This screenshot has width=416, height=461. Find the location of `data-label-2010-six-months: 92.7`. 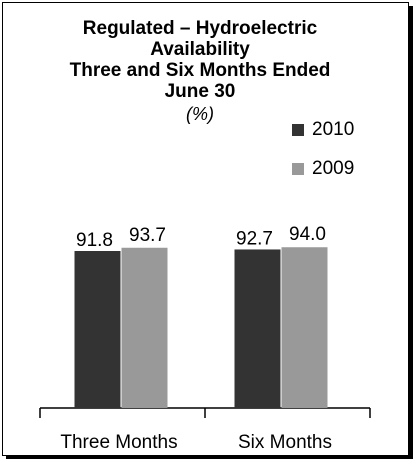

data-label-2010-six-months: 92.7 is located at coordinates (254, 238).